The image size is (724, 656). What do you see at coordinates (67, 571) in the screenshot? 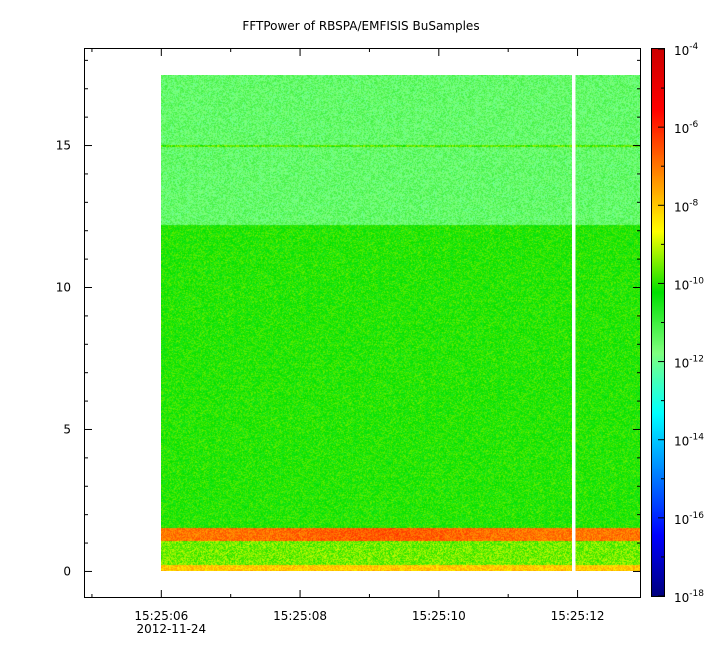
I see `y-tick-label: 0` at bounding box center [67, 571].